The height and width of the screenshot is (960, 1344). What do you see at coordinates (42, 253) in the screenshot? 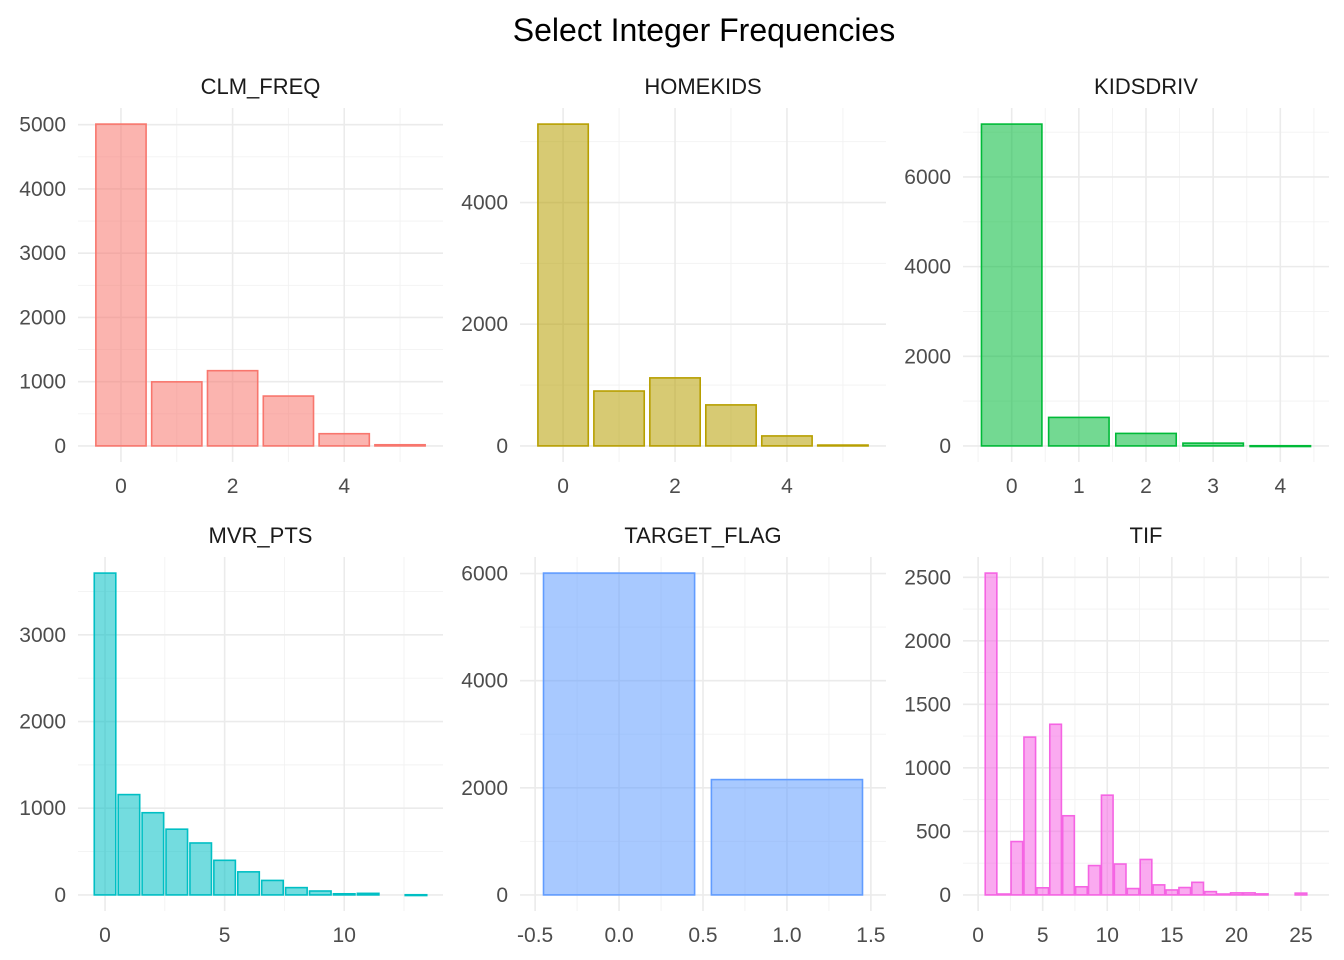
I see `y-tick-label: 3000` at bounding box center [42, 253].